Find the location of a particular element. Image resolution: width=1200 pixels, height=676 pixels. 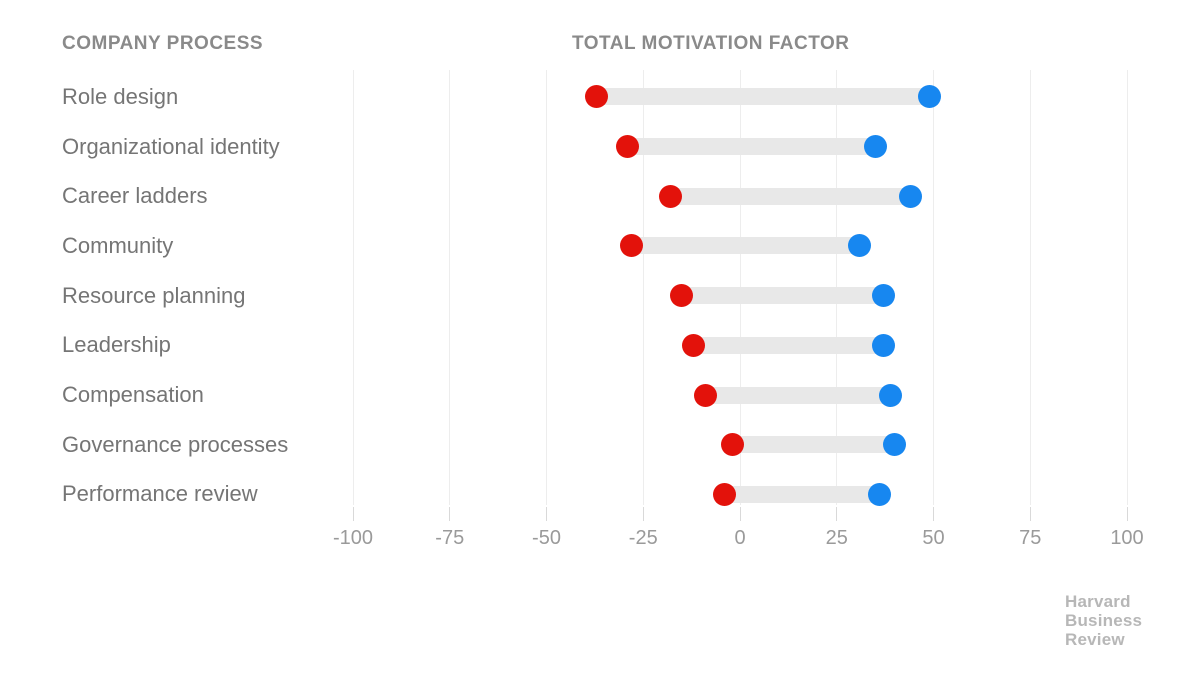

axis-tick-label: 100 is located at coordinates (1127, 538).